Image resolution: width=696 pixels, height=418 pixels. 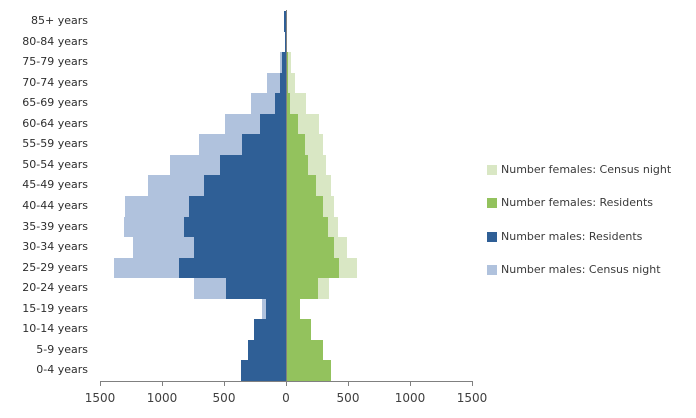 I want to click on x-axis-tick-label: 0, so click(x=286, y=398).